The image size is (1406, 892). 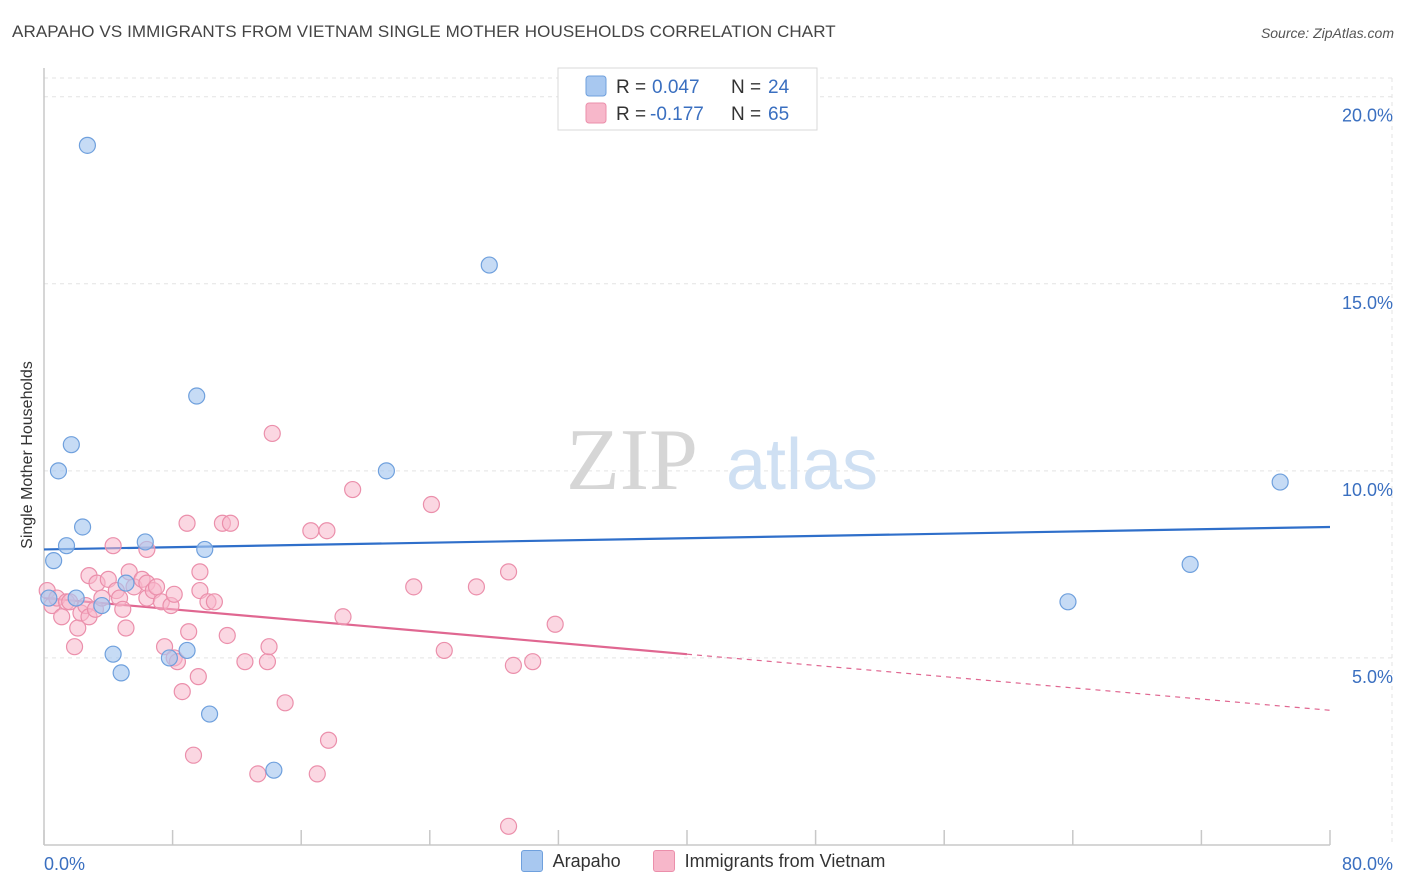 What do you see at coordinates (1327, 33) in the screenshot?
I see `source-label: Source: ZipAtlas.com` at bounding box center [1327, 33].